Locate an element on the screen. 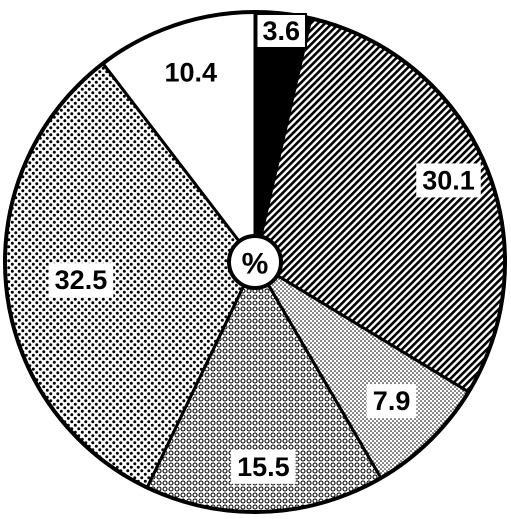 This screenshot has height=519, width=511. slice-label-group-30-1: 30.1 is located at coordinates (448, 180).